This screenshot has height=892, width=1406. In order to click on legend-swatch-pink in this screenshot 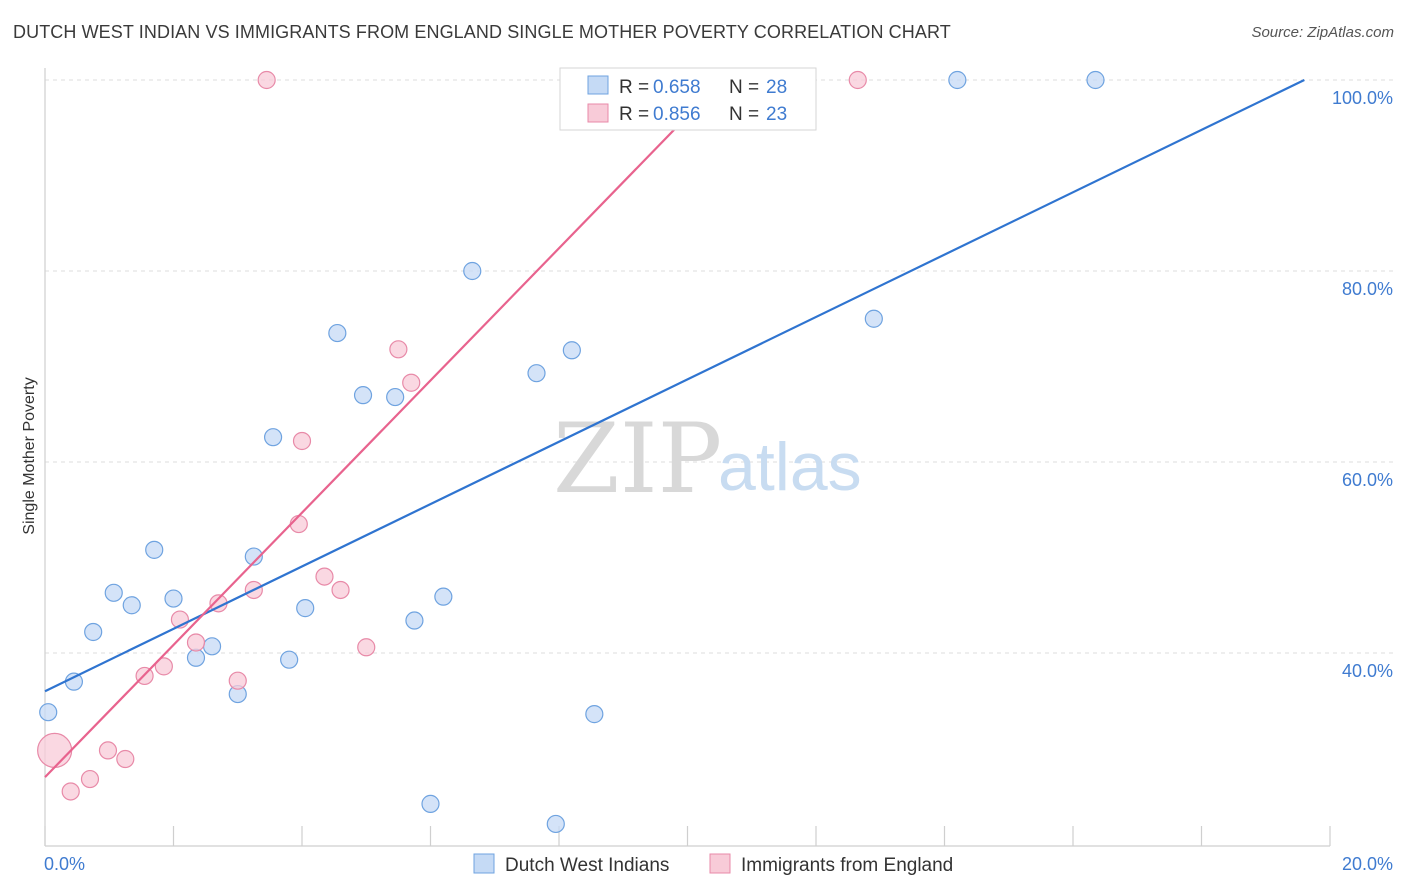, I will do `click(598, 113)`.